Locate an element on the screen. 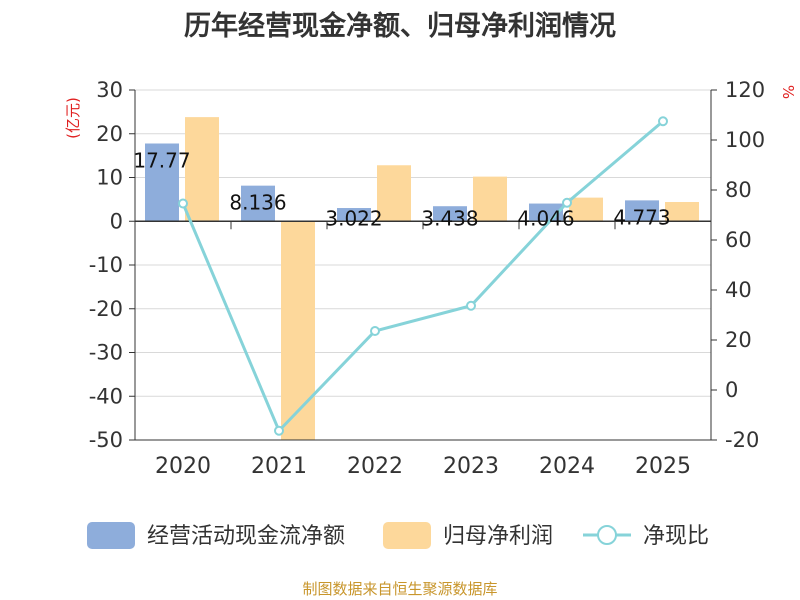 Image resolution: width=800 pixels, height=600 pixels. cashflow-value-label: 3.022 is located at coordinates (353, 218).